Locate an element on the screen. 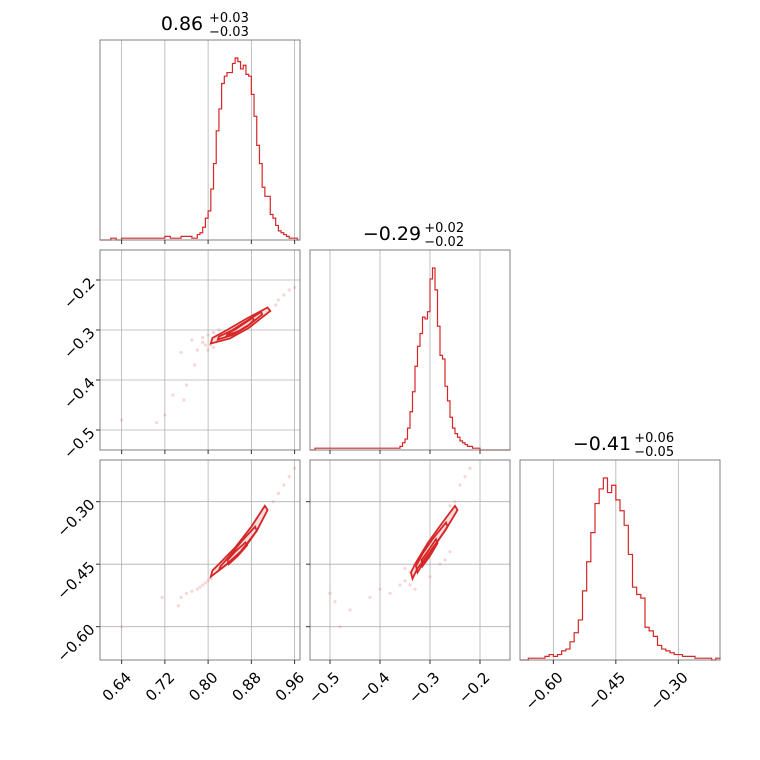 Image resolution: width=760 pixels, height=760 pixels. y-tick-label: −0.3 is located at coordinates (79, 343).